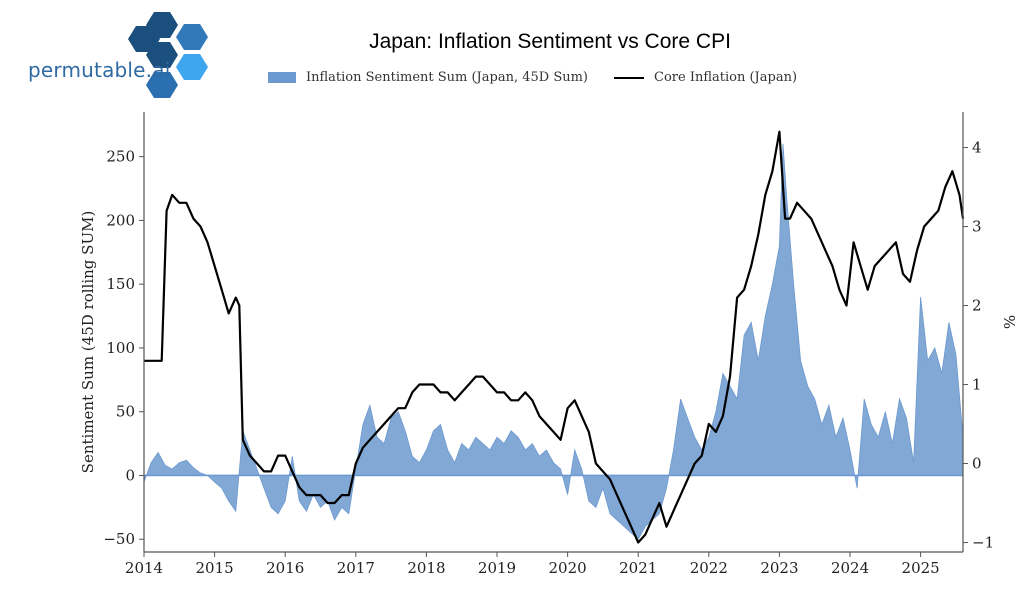 The width and height of the screenshot is (1024, 589). Describe the element at coordinates (119, 539) in the screenshot. I see `y-tick-label: −50` at that location.